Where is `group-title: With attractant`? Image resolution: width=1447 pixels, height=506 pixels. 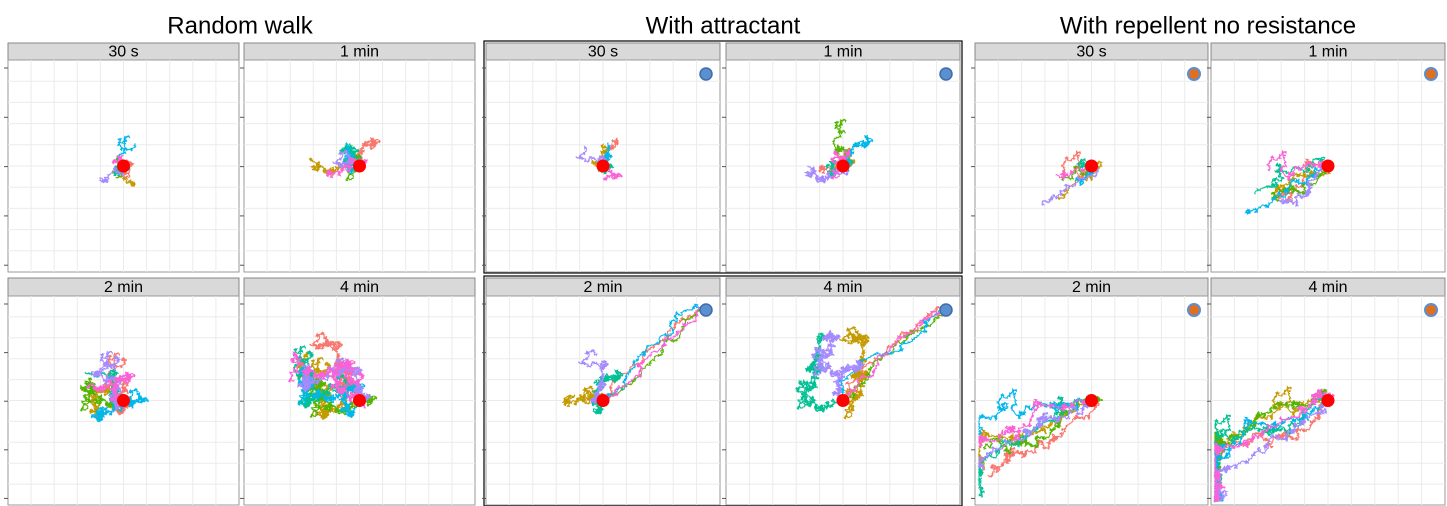 group-title: With attractant is located at coordinates (723, 25).